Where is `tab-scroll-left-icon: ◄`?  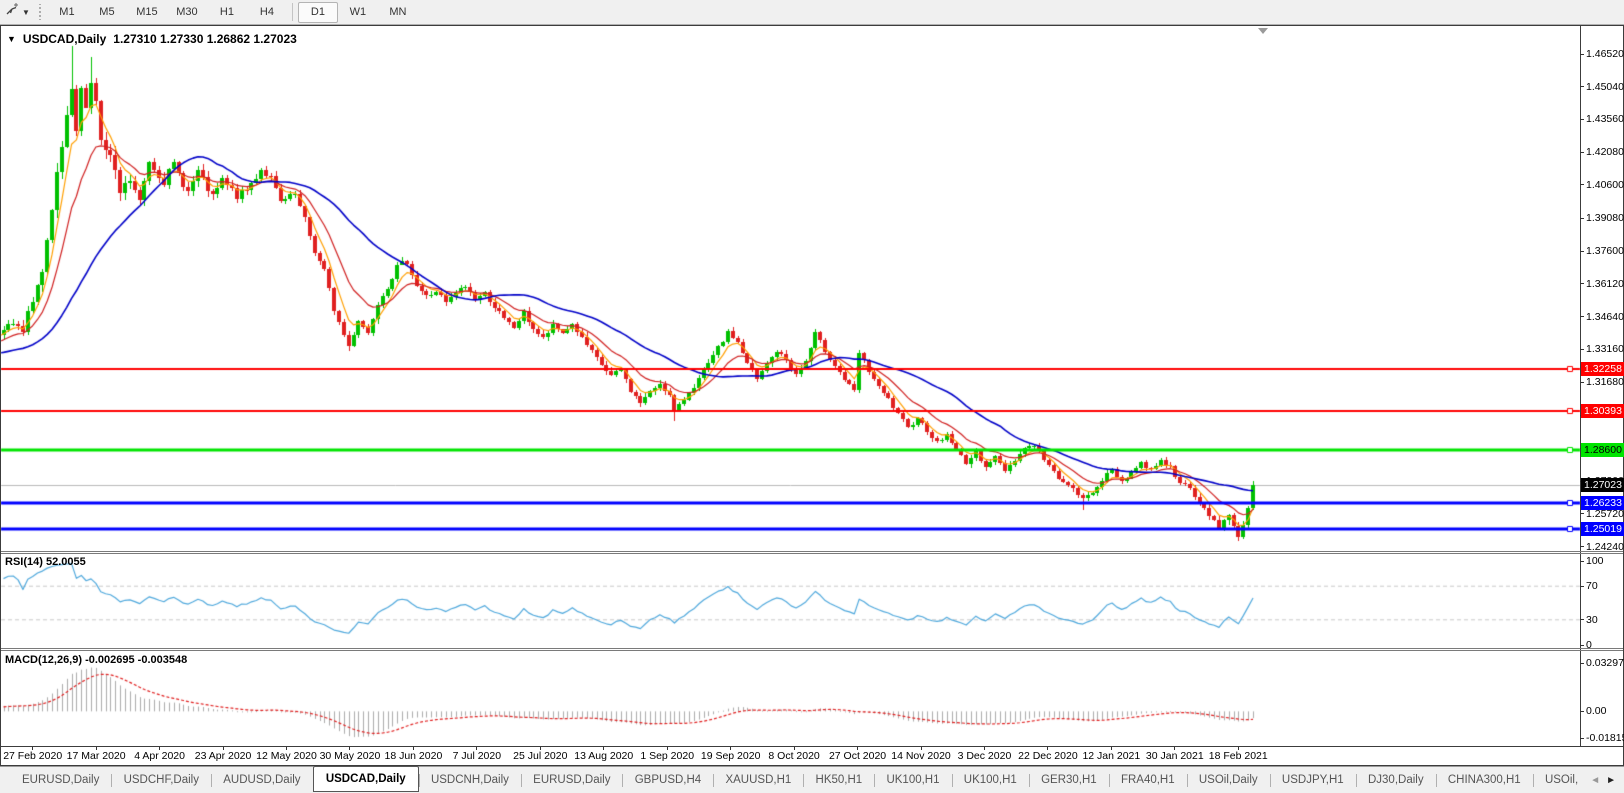
tab-scroll-left-icon: ◄ is located at coordinates (1595, 780).